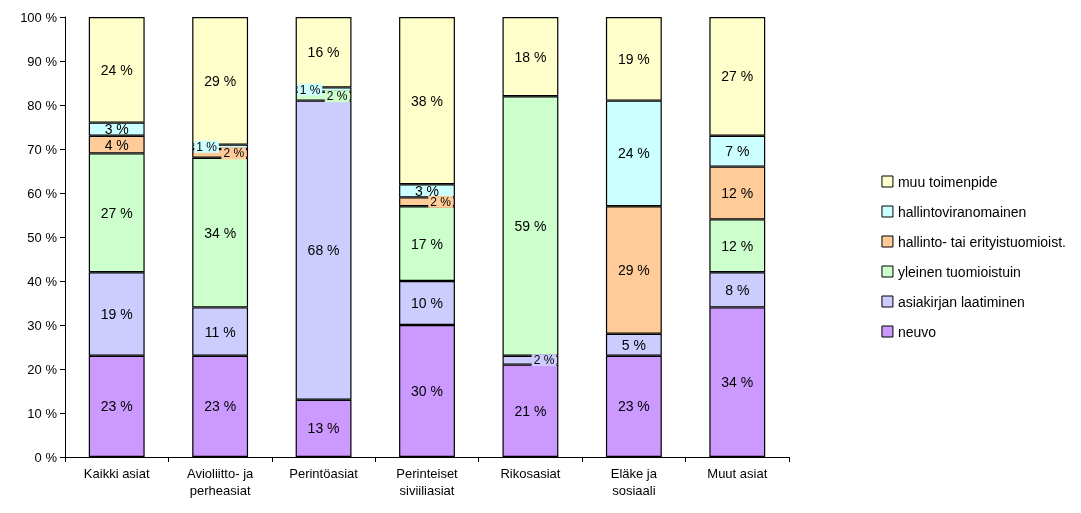 The height and width of the screenshot is (513, 1081). Describe the element at coordinates (737, 289) in the screenshot. I see `data-label: 8 %` at that location.